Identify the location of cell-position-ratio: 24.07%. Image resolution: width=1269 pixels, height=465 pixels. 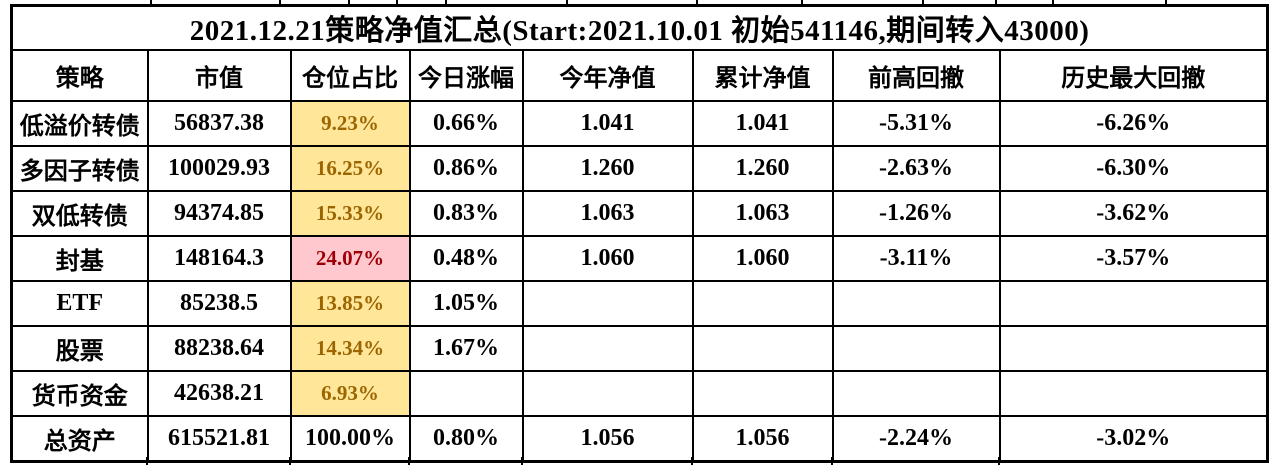
(350, 258).